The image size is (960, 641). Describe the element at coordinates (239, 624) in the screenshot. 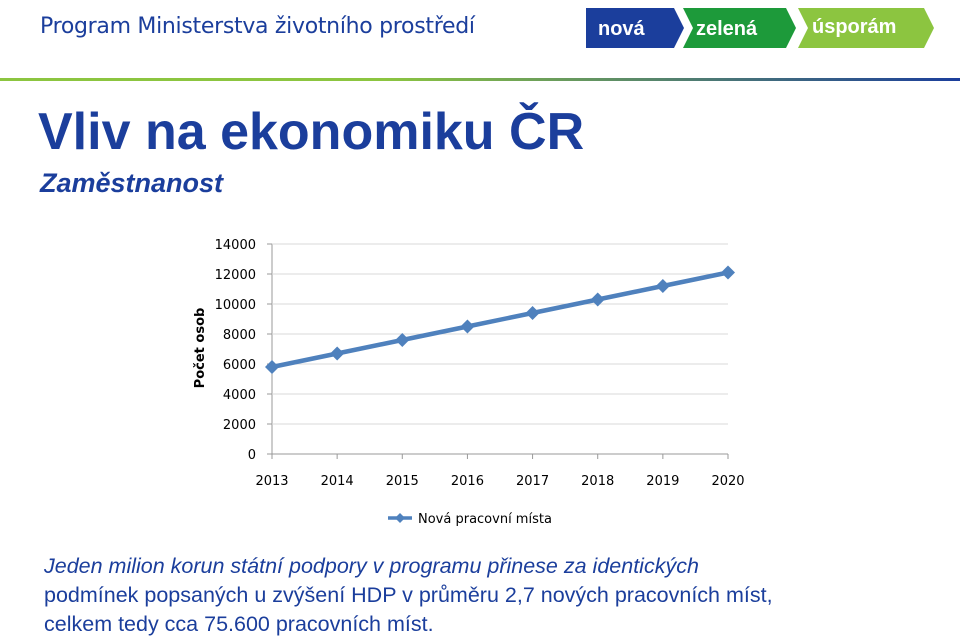

I see `summary-line-3: celkem tedy cca 75.600 pracovních míst.` at that location.